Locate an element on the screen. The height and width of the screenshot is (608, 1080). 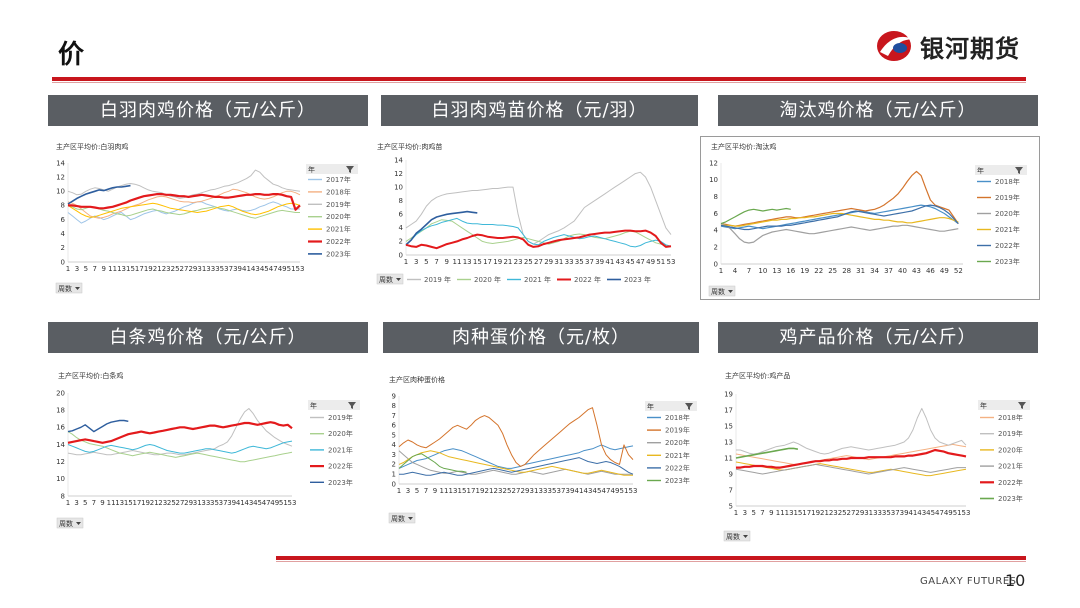
y-tick-label: 15 is located at coordinates (728, 426).